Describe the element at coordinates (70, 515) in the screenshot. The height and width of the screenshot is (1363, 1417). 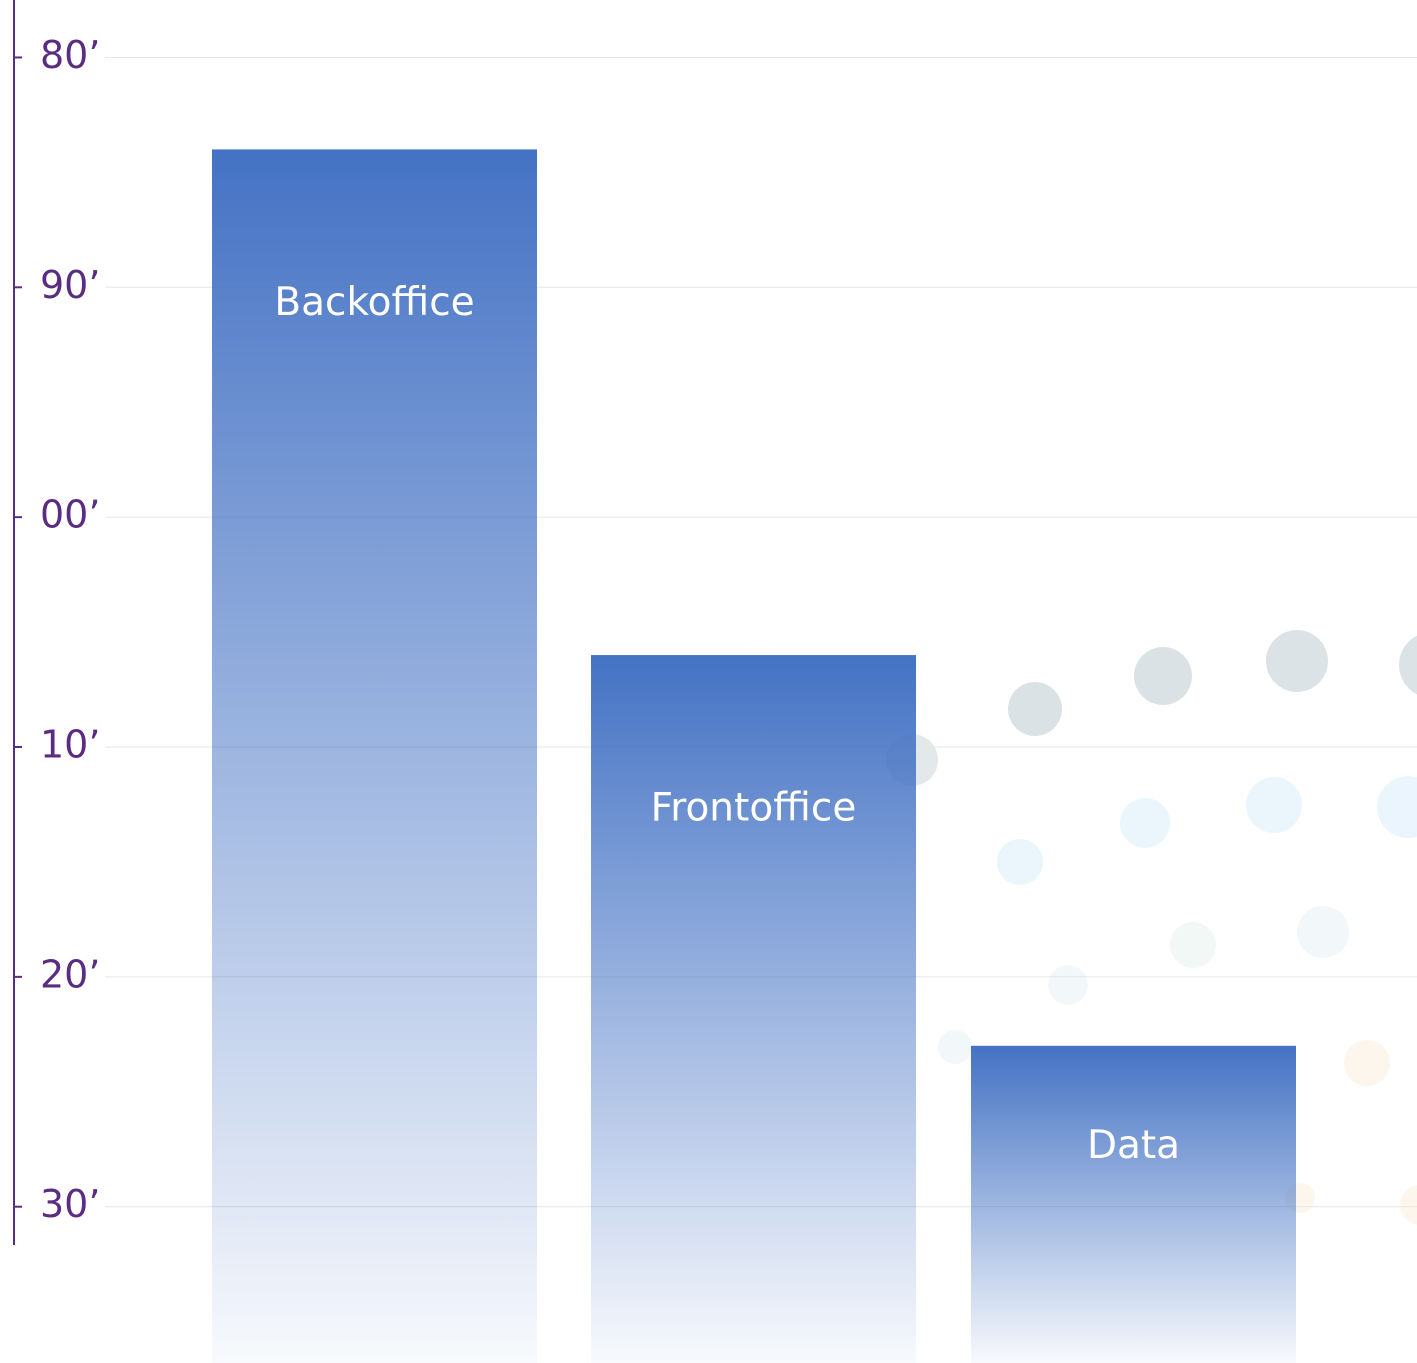
I see `y-tick-label: 00’` at that location.